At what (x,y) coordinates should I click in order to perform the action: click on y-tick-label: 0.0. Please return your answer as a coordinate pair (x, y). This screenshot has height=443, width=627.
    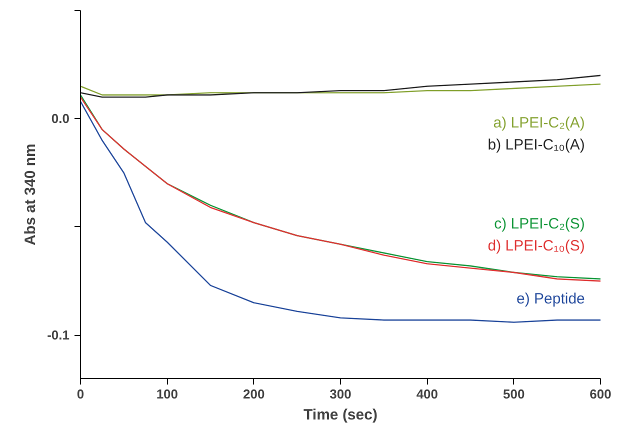
    Looking at the image, I should click on (60, 118).